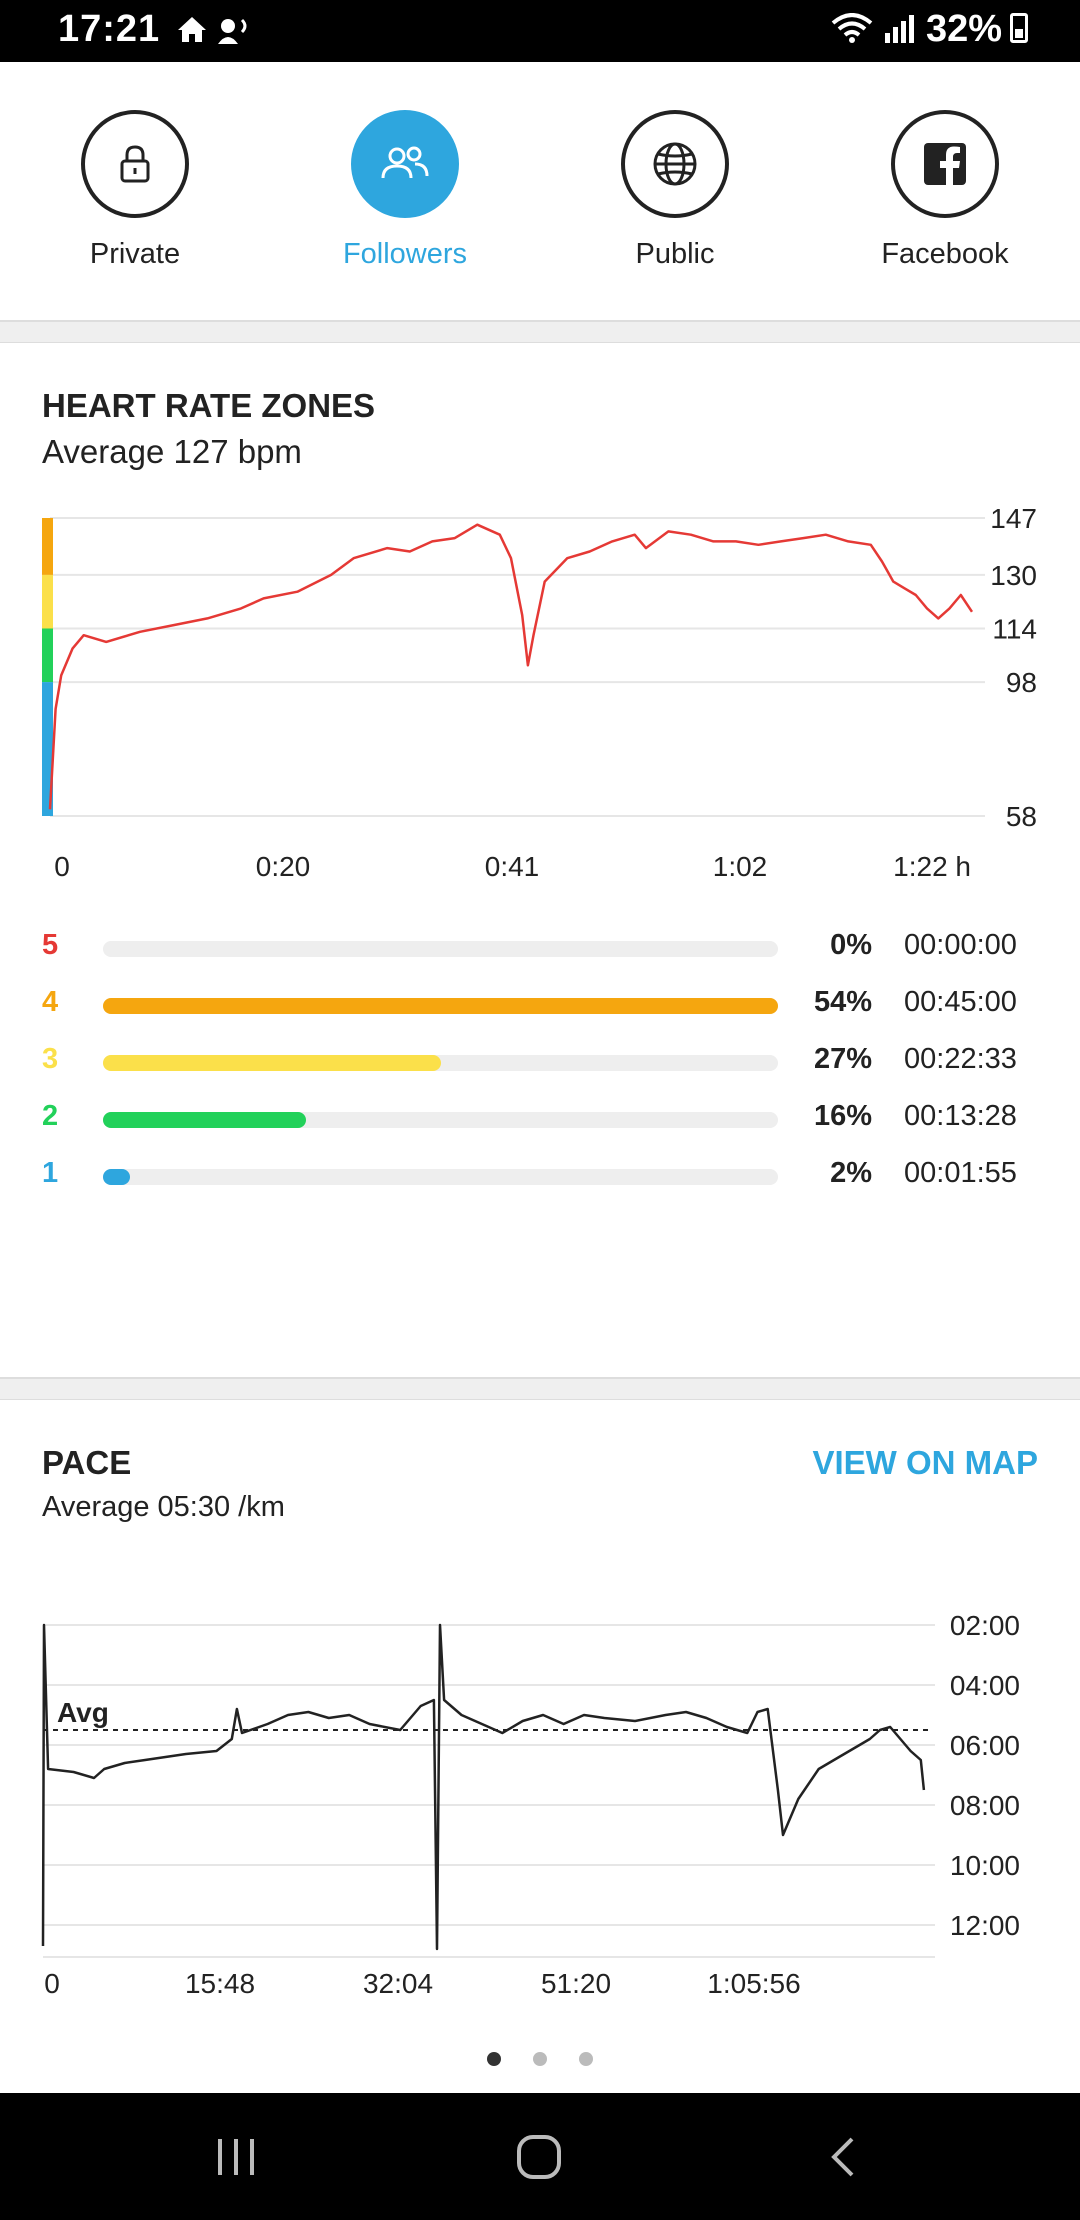 Image resolution: width=1080 pixels, height=2220 pixels. Describe the element at coordinates (985, 1805) in the screenshot. I see `pace-y-tick-label: 08:00` at that location.